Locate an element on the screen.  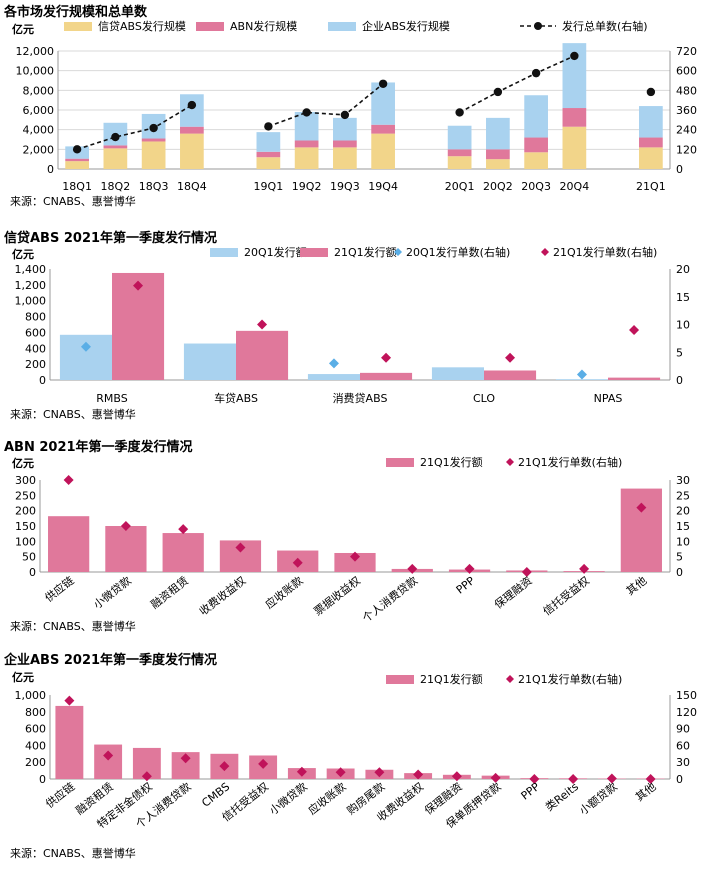
x-tick-label: 其他 is located at coordinates (645, 792).